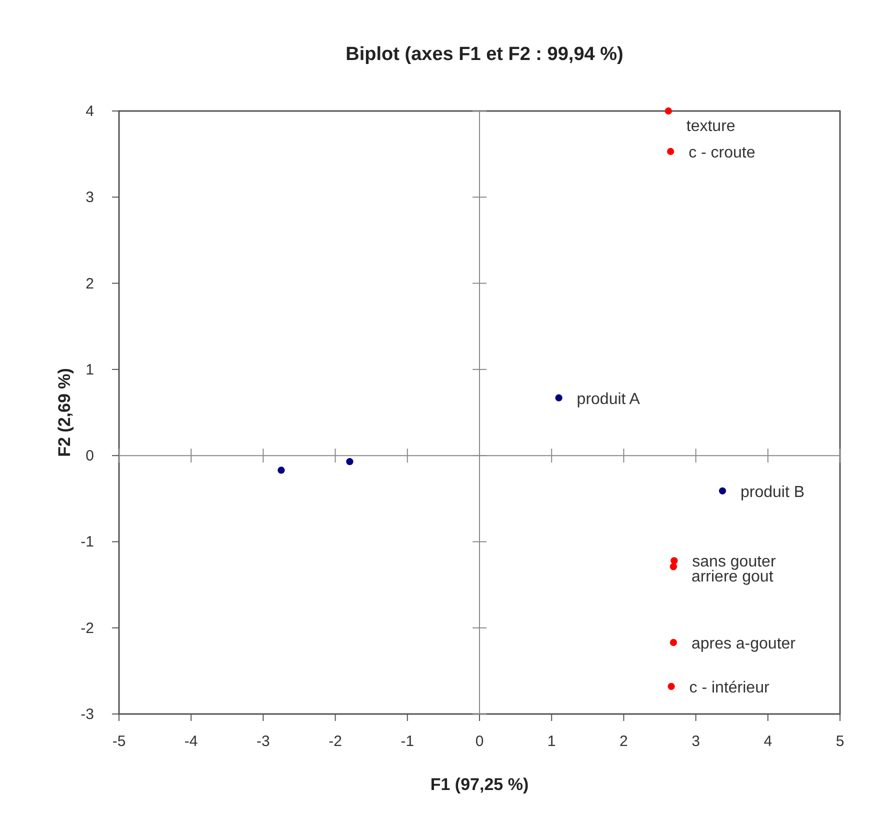  Describe the element at coordinates (696, 741) in the screenshot. I see `x-tick-label: 3` at that location.